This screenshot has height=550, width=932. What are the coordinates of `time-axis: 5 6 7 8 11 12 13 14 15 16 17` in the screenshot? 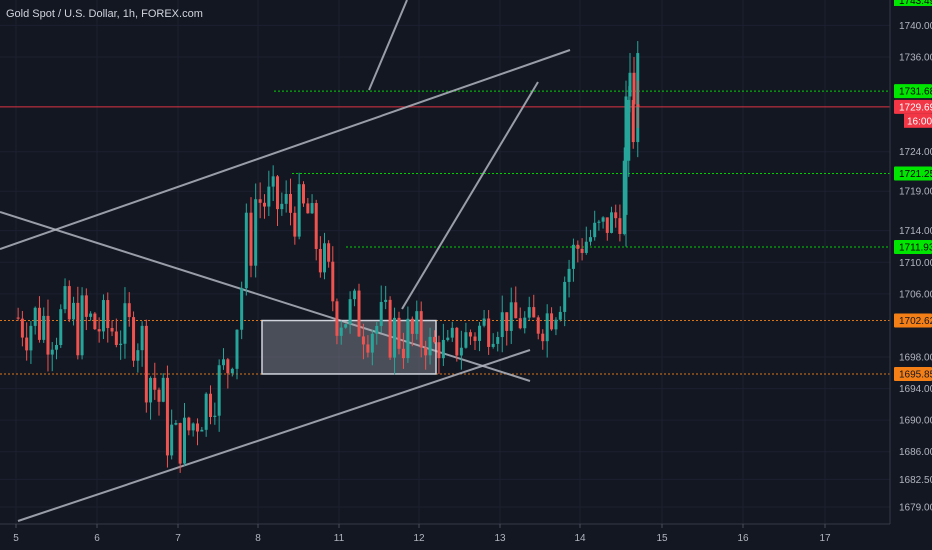 It's located at (422, 534).